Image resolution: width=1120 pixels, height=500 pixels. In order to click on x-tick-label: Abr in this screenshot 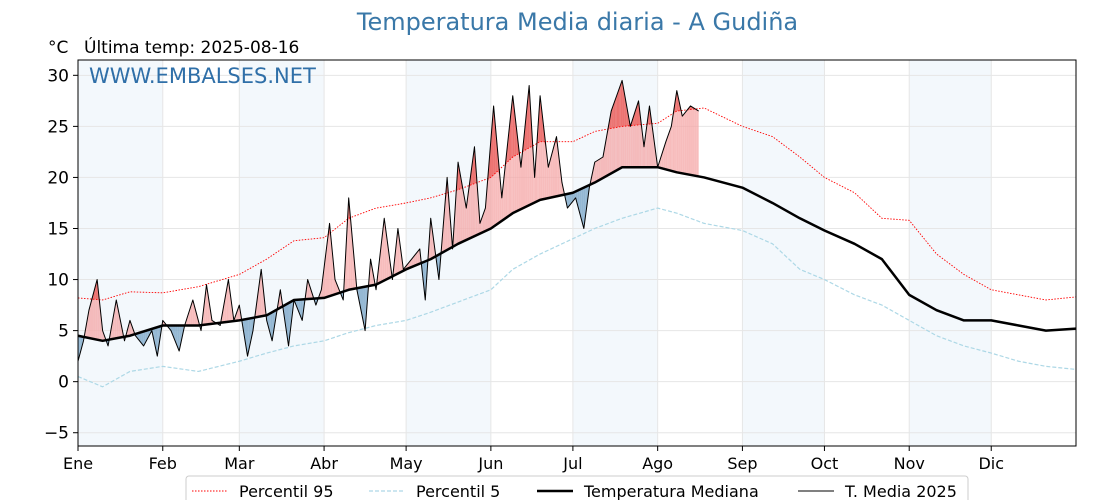, I will do `click(324, 463)`.